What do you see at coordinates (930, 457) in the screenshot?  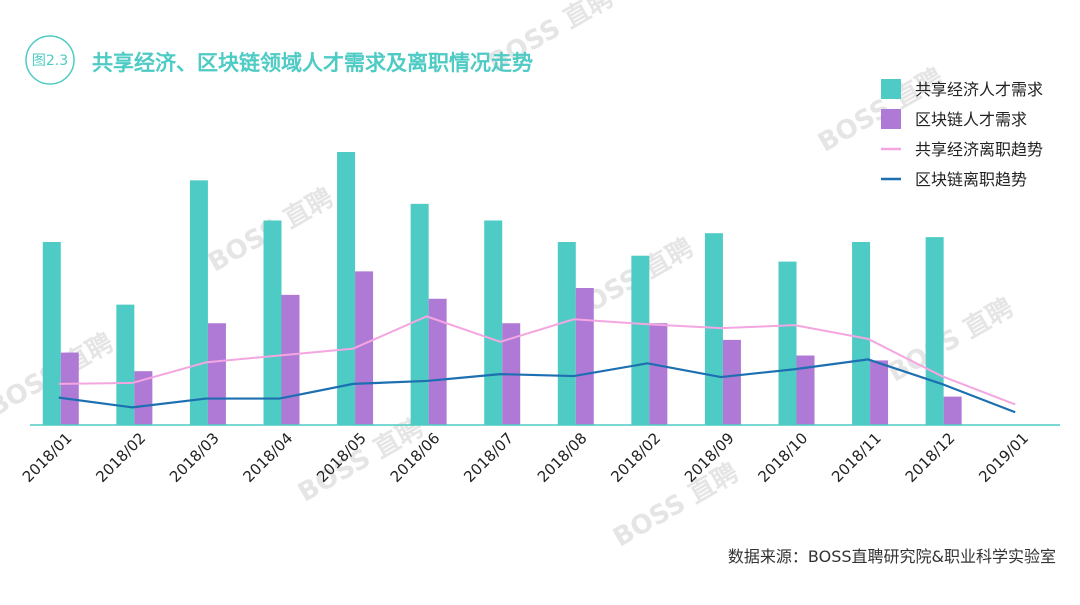 I see `x-tick-label: 2018/12` at bounding box center [930, 457].